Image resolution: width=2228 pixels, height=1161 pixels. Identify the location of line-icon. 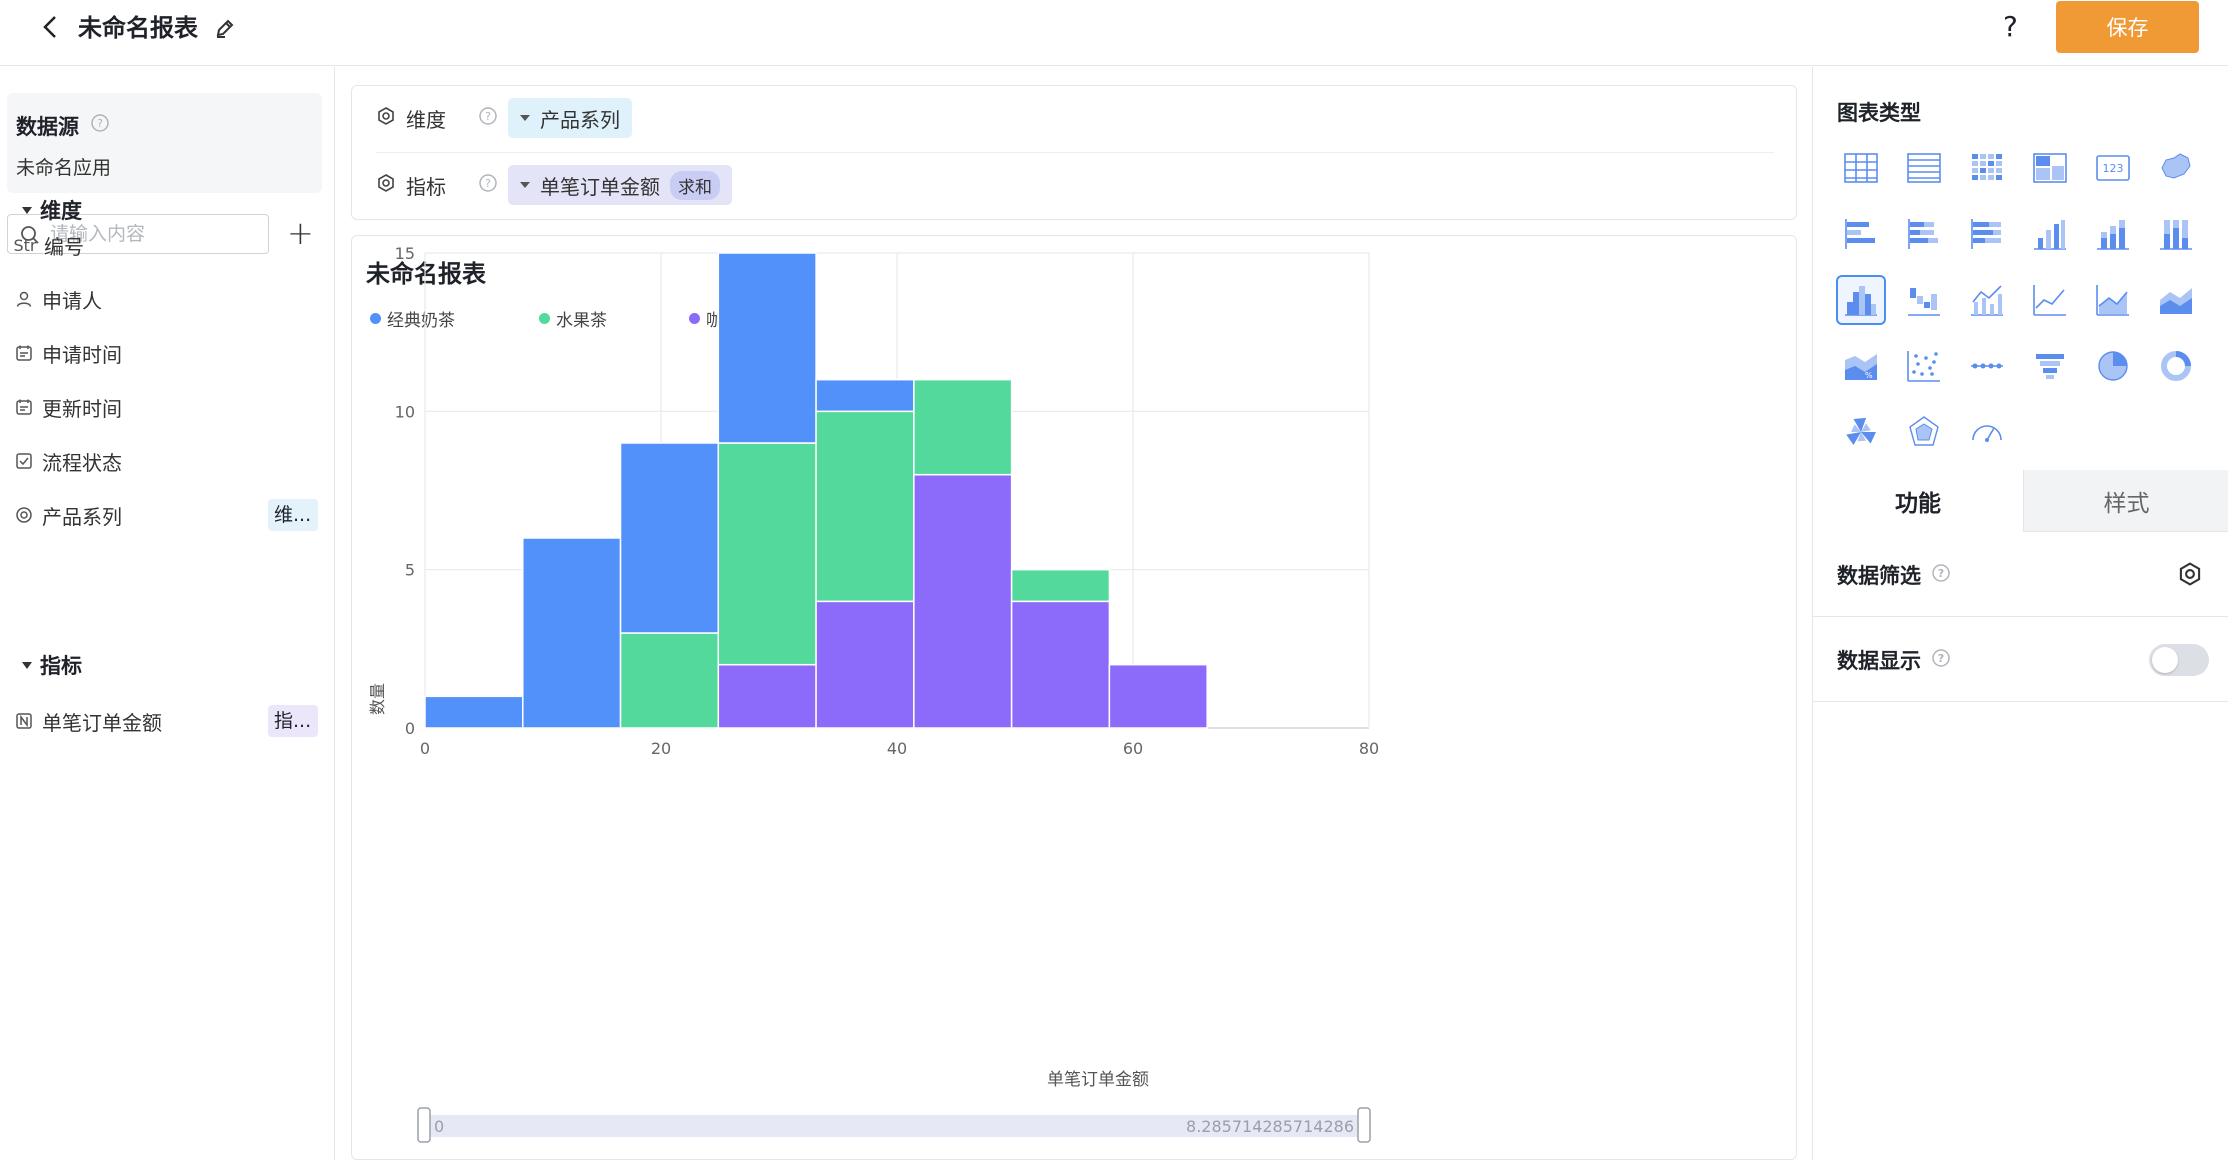
(2050, 300).